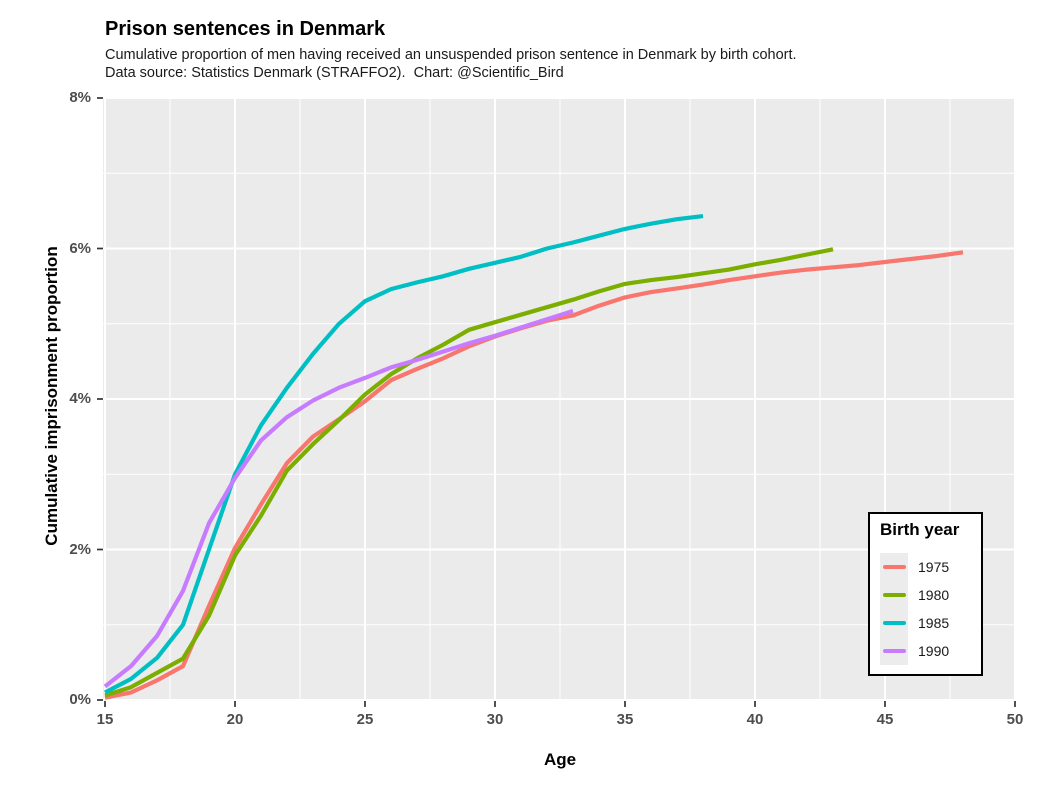 The height and width of the screenshot is (800, 1047). Describe the element at coordinates (1015, 719) in the screenshot. I see `x-tick-label-50: 50` at that location.